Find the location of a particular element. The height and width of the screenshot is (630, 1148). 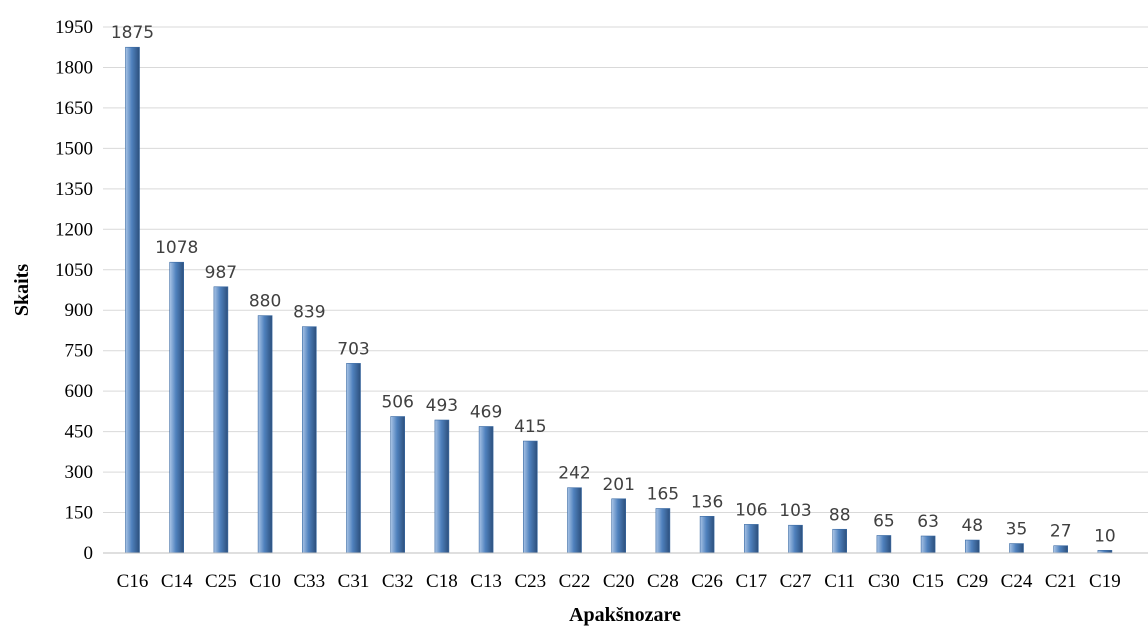

x-tick-label: C26 is located at coordinates (707, 581).